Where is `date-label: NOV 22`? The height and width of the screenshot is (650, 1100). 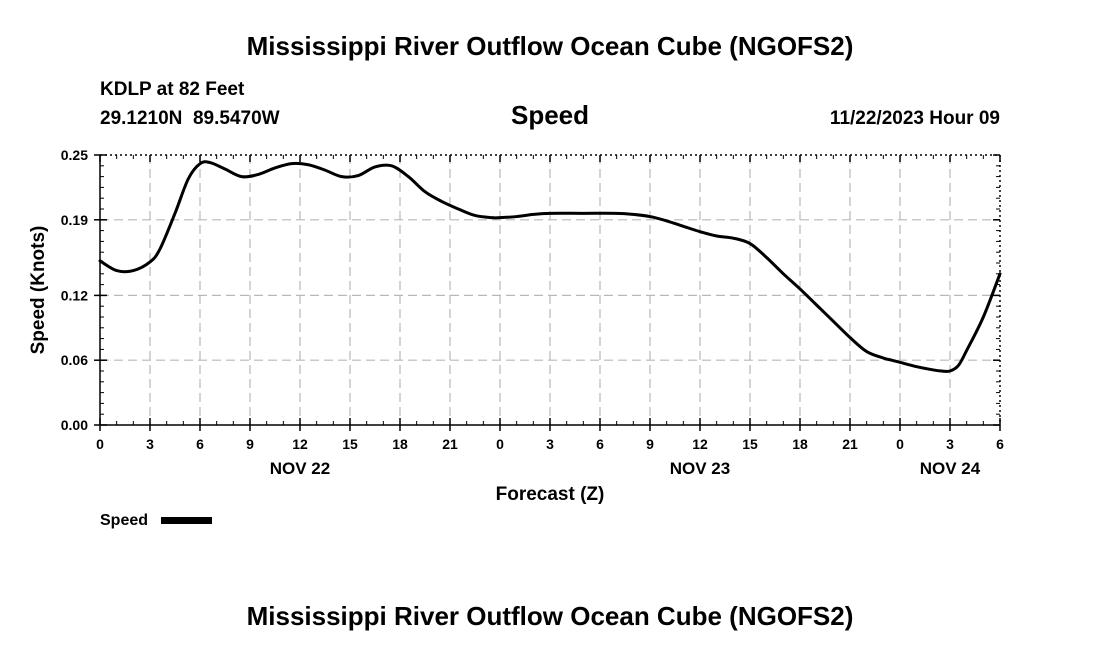 date-label: NOV 22 is located at coordinates (300, 468).